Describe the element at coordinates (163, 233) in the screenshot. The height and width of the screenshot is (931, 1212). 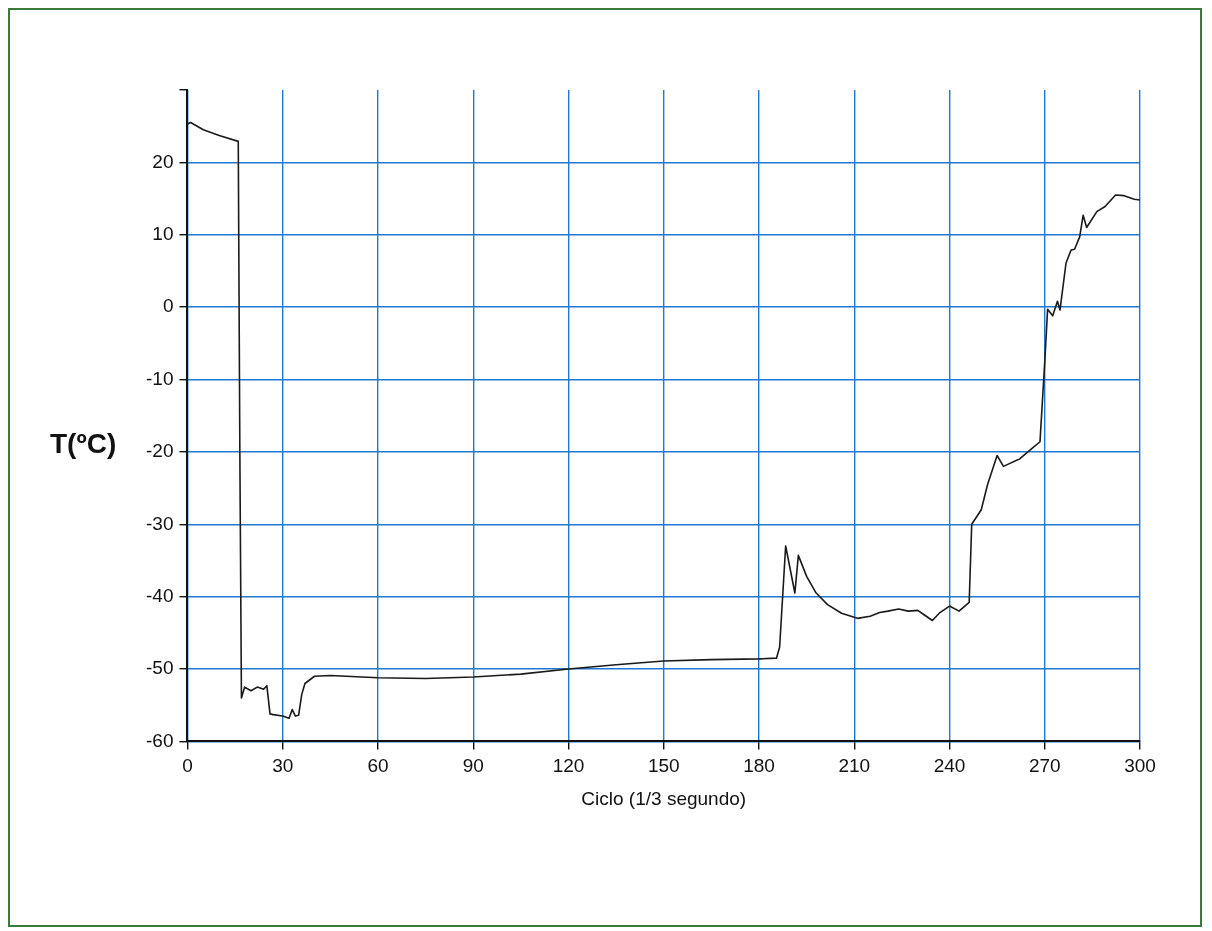
I see `y-tick-label: 10` at that location.